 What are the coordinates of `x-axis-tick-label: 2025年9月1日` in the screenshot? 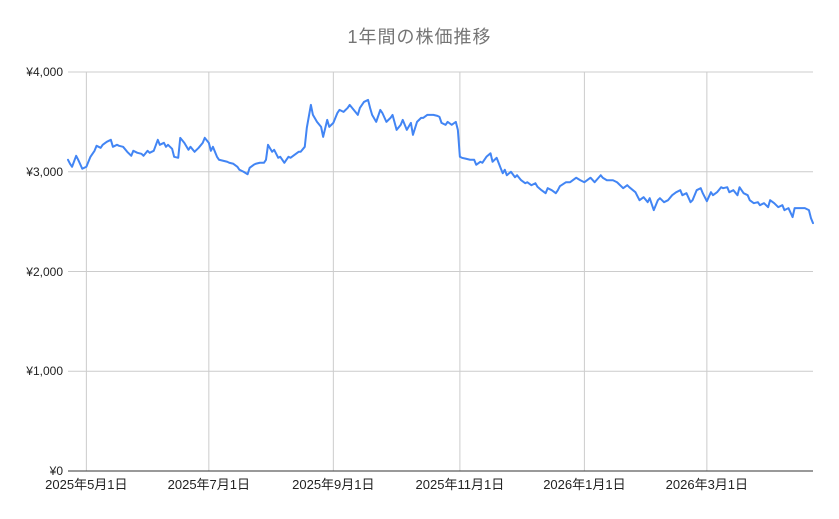 It's located at (333, 484).